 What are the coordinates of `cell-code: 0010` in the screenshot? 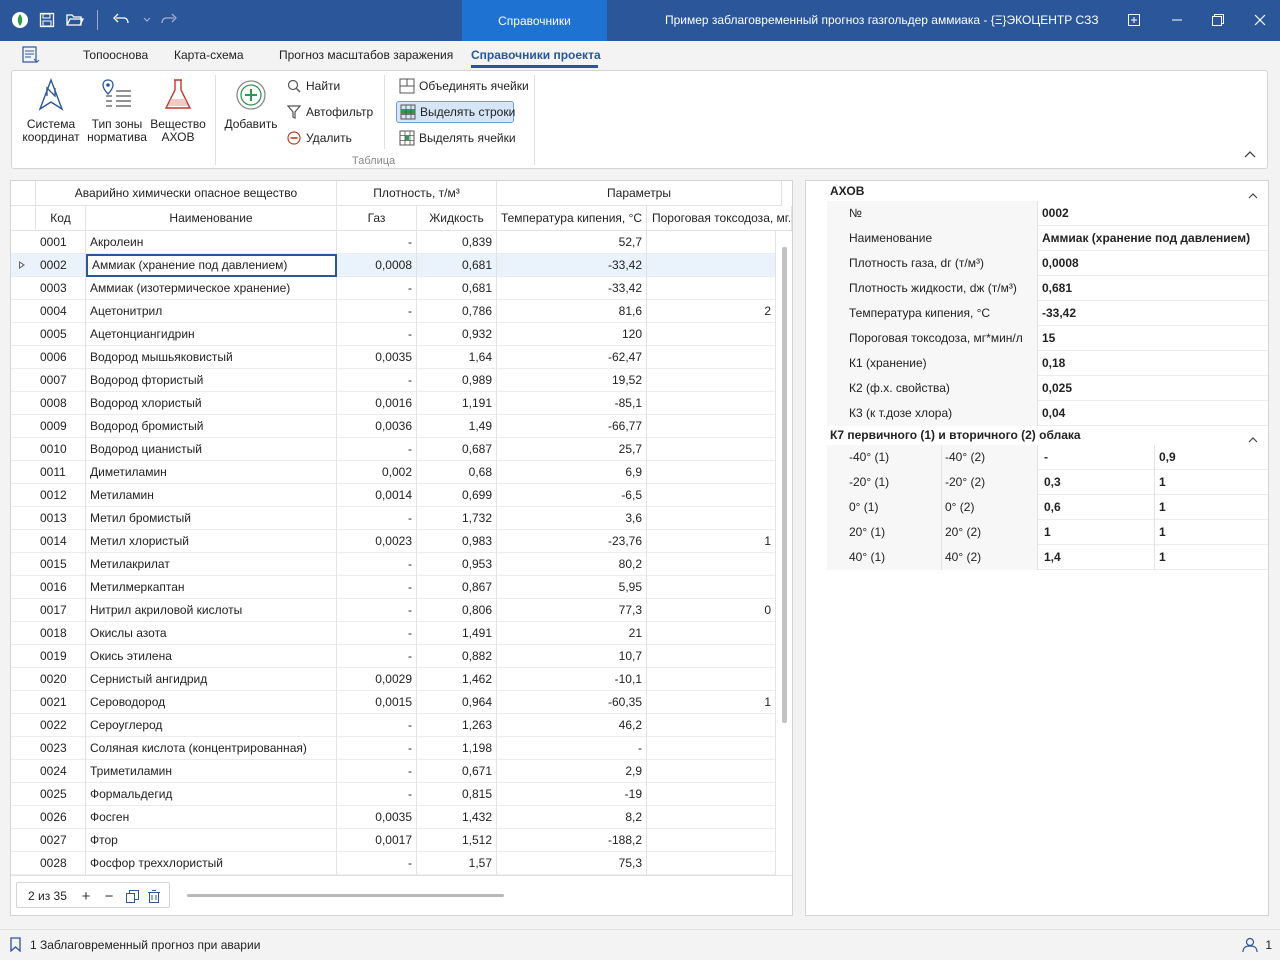 It's located at (61, 449).